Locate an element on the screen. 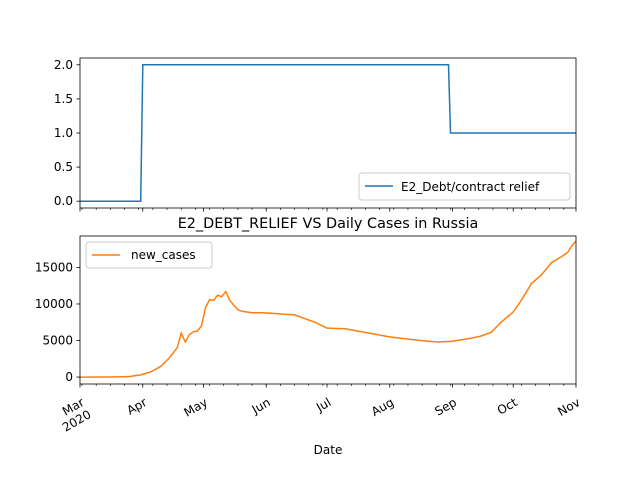 The height and width of the screenshot is (480, 640). svg-text: Nov is located at coordinates (568, 407).